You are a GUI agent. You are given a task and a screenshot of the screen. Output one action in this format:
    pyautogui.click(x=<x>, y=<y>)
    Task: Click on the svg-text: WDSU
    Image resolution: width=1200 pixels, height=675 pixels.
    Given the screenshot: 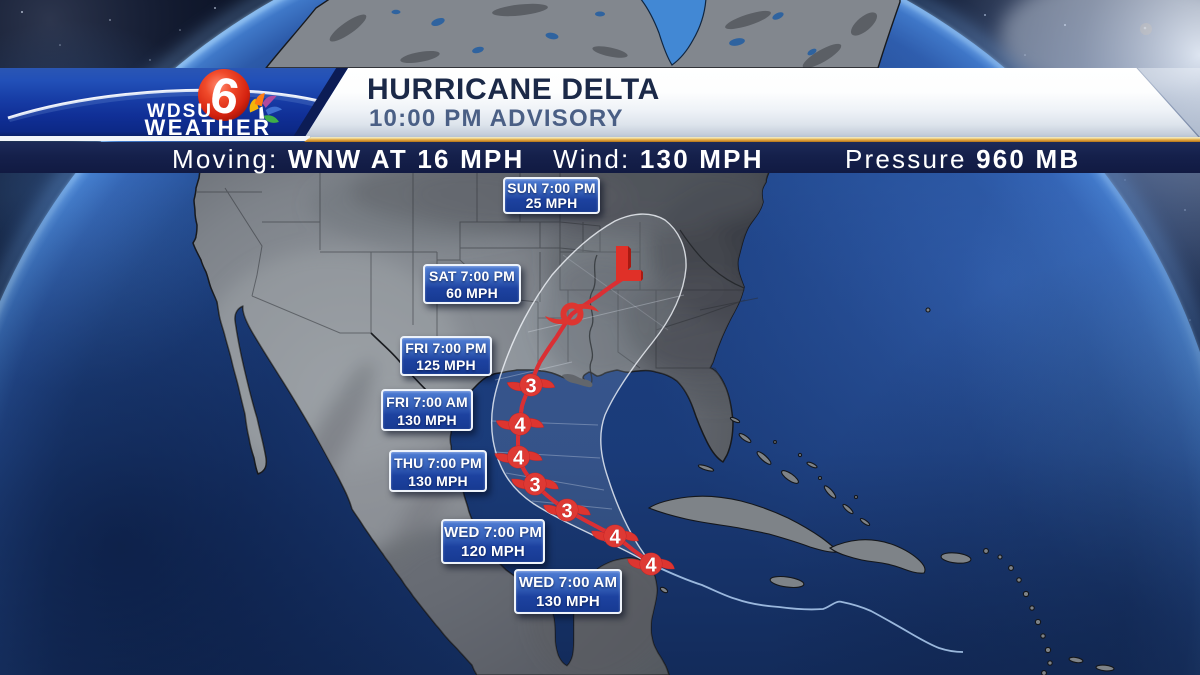 What is the action you would take?
    pyautogui.click(x=180, y=111)
    